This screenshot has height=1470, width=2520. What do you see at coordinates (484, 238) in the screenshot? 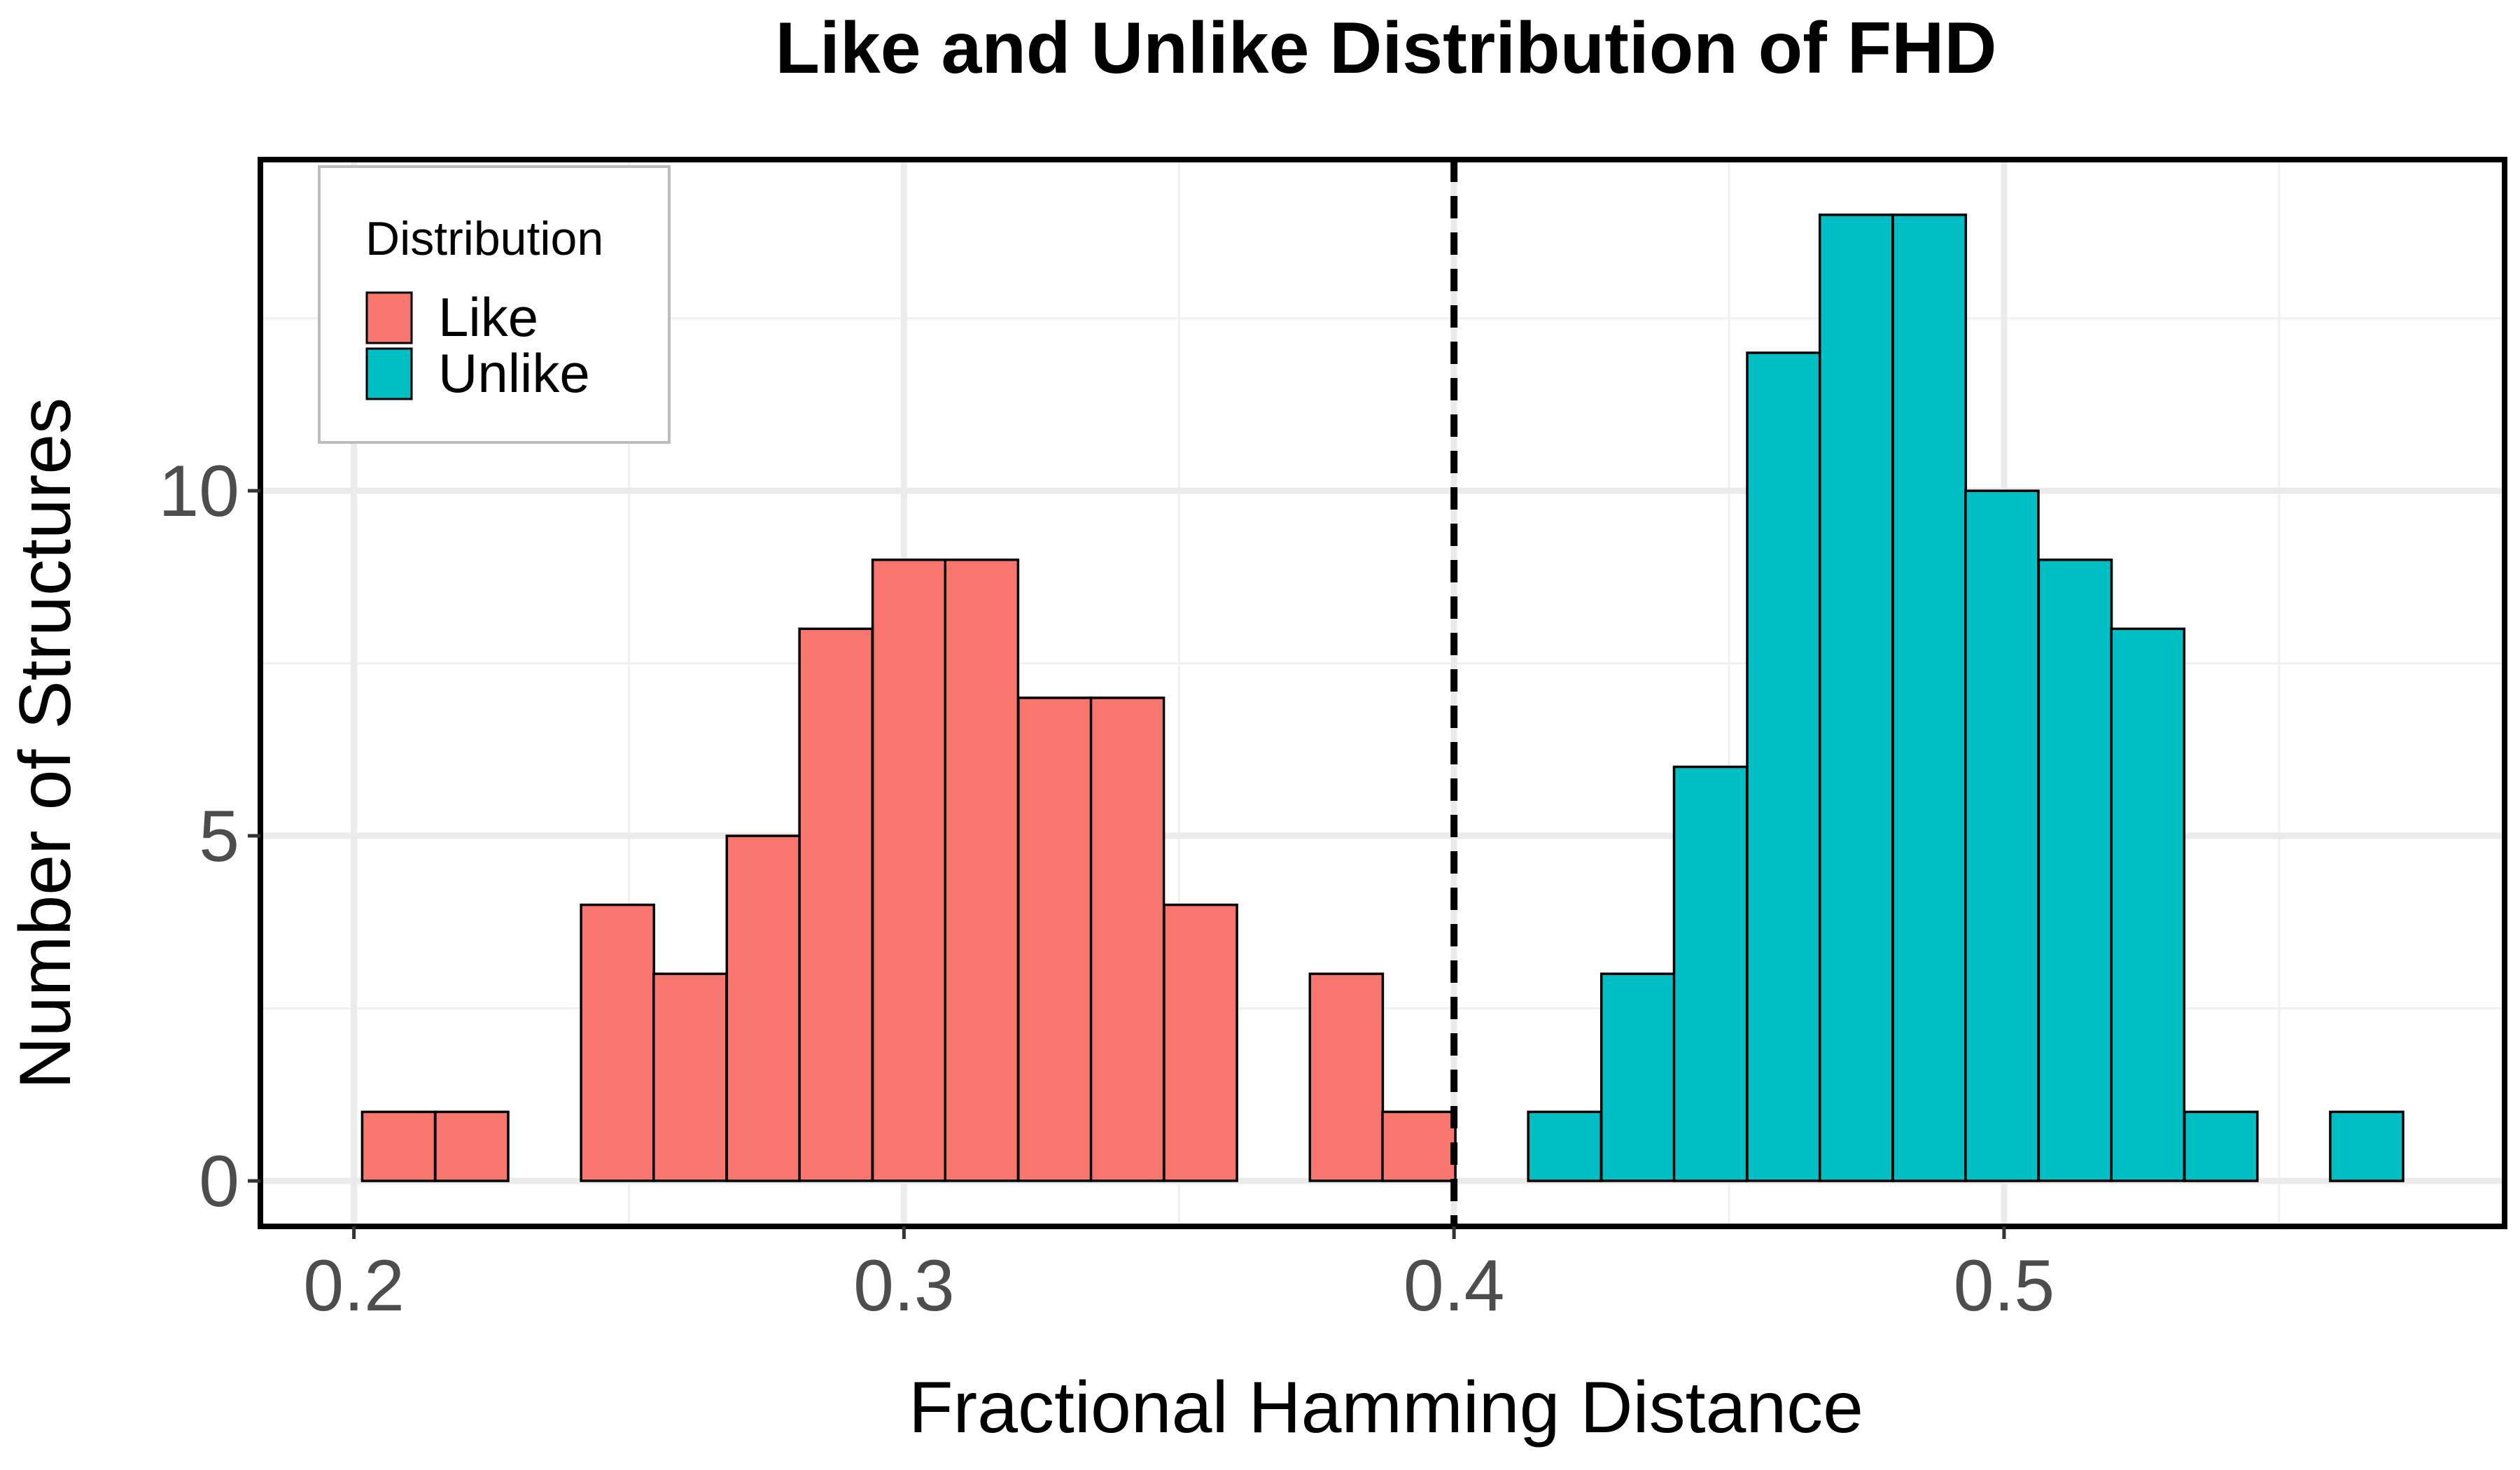
I see `legend-title: Distribution` at bounding box center [484, 238].